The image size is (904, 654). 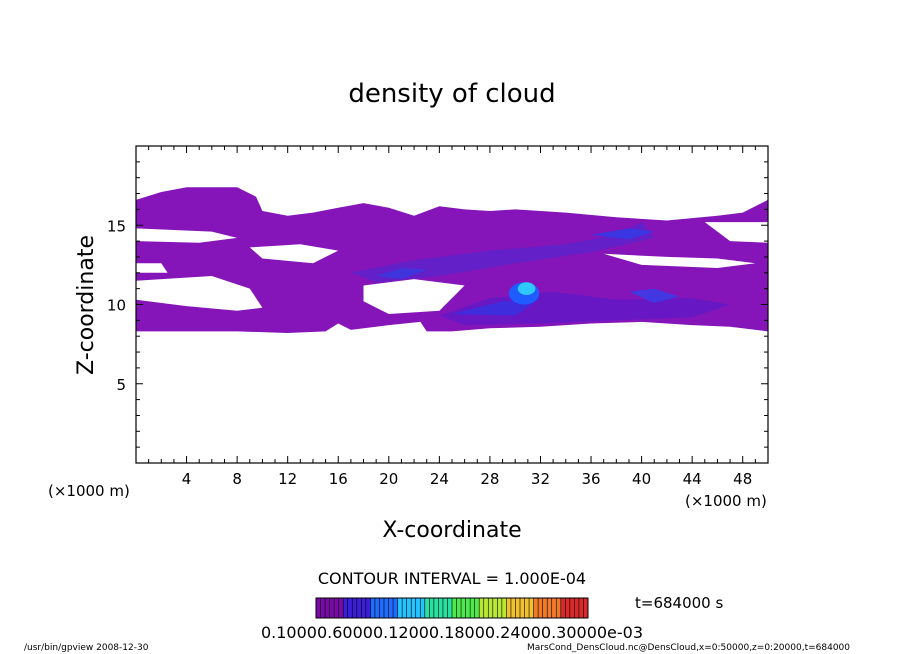 What do you see at coordinates (116, 306) in the screenshot?
I see `y-tick-label: 10` at bounding box center [116, 306].